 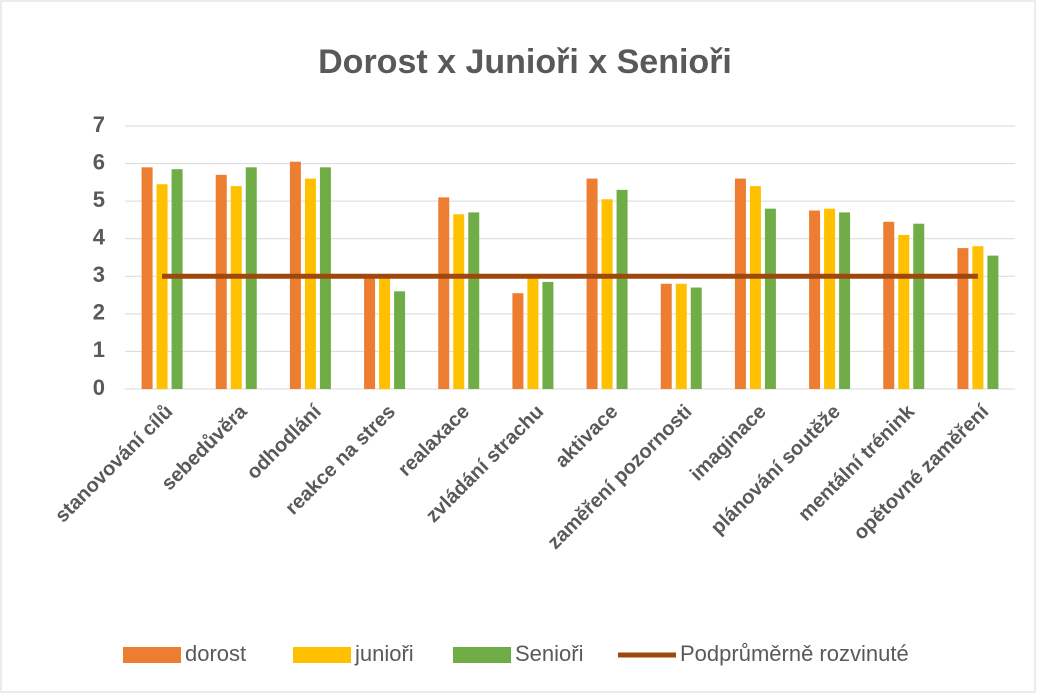 I want to click on legend-label: junioři, so click(x=384, y=653).